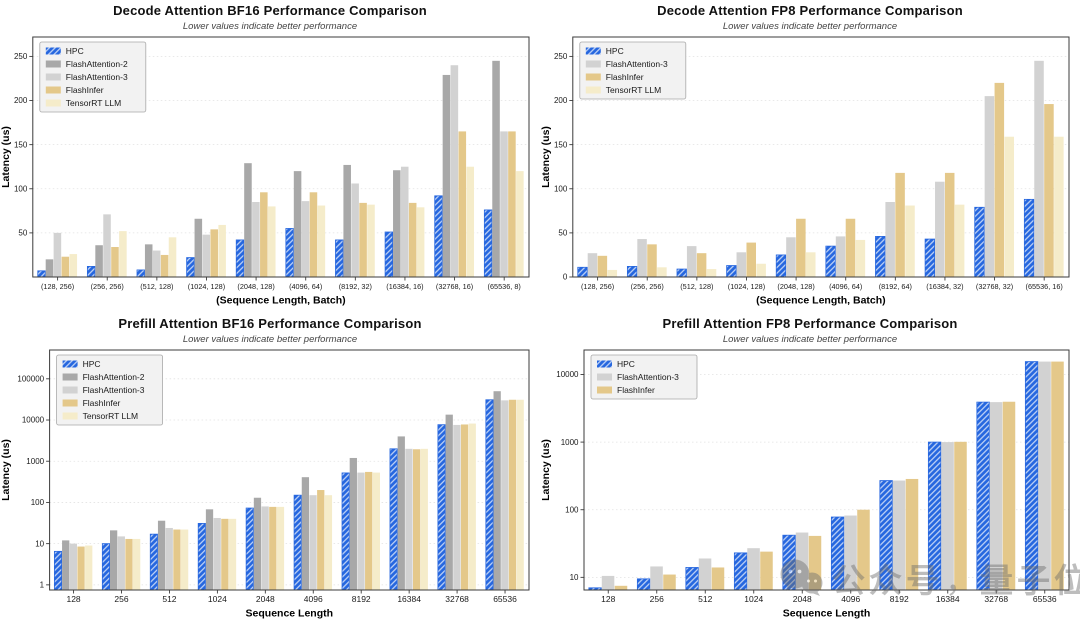 This screenshot has width=1080, height=626. Describe the element at coordinates (6, 470) in the screenshot. I see `y-axis-label: Latency (us)` at that location.